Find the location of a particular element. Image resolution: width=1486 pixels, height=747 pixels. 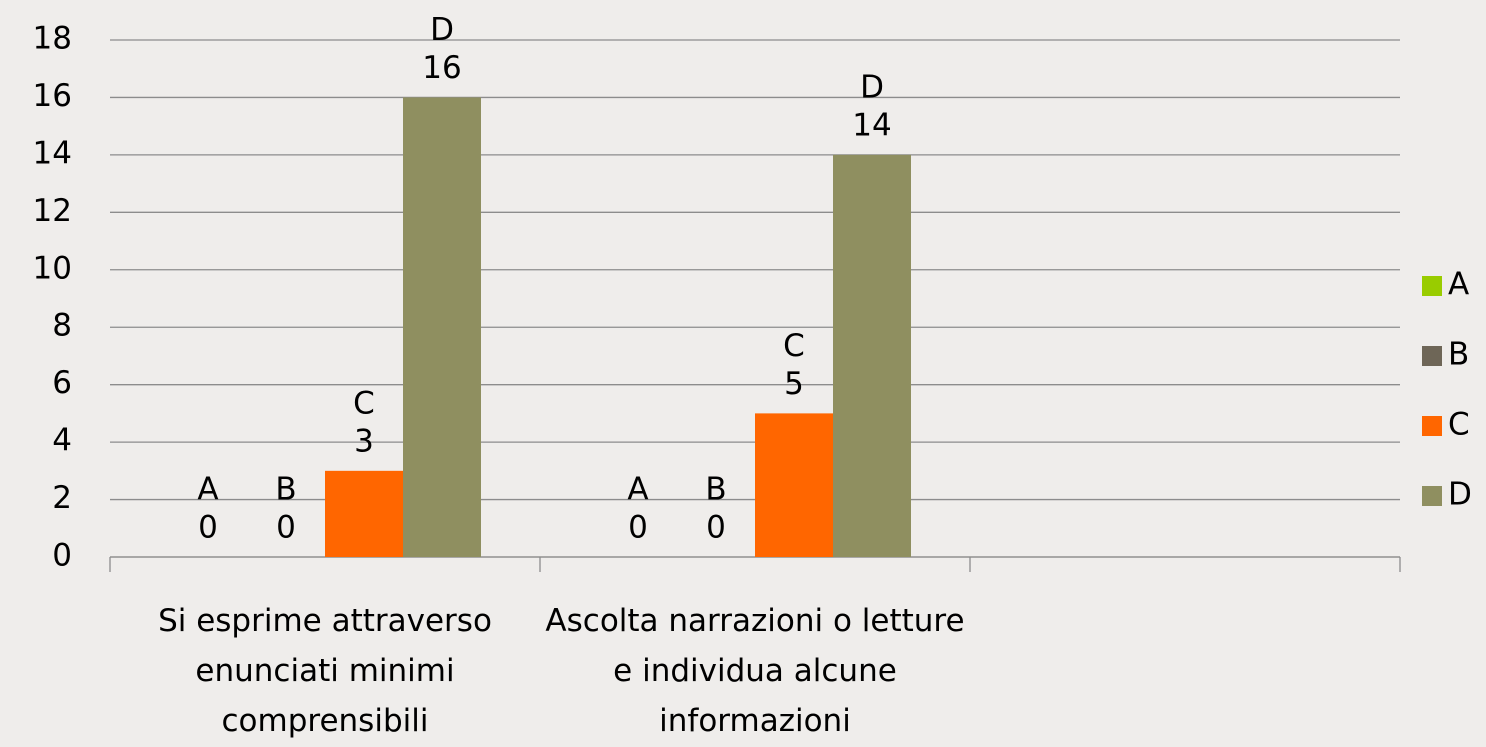

y-tick-label: 0 is located at coordinates (62, 556).